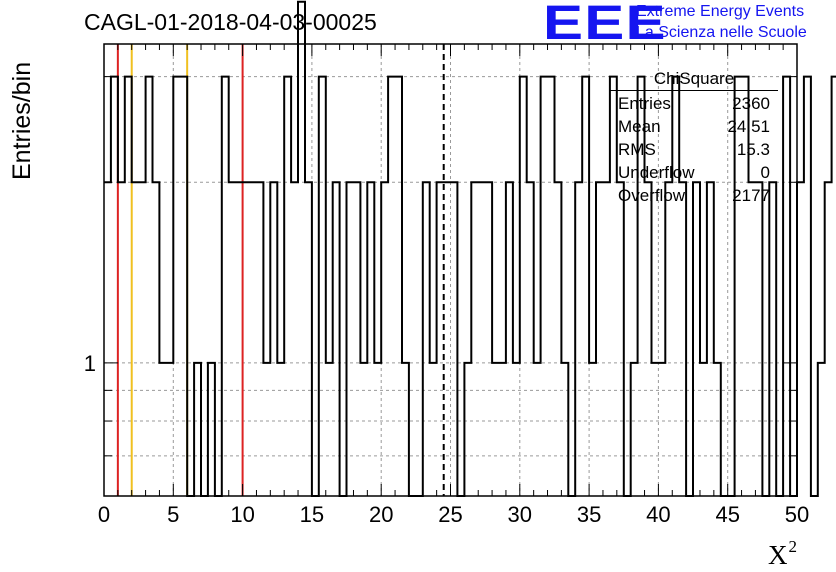  I want to click on stats-title: ChiSquare, so click(694, 79).